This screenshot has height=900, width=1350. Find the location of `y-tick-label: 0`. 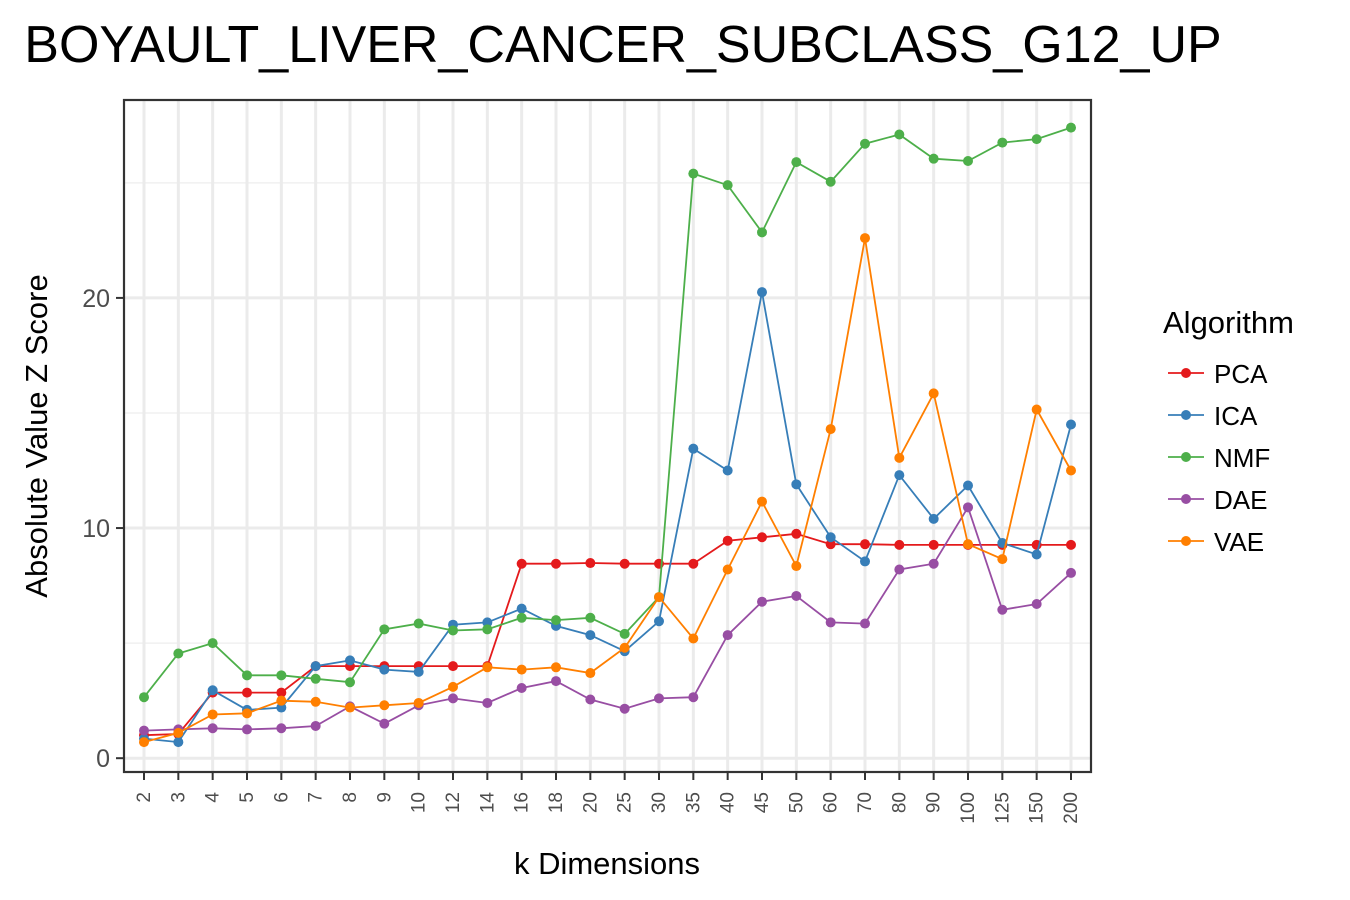

y-tick-label: 0 is located at coordinates (103, 759).